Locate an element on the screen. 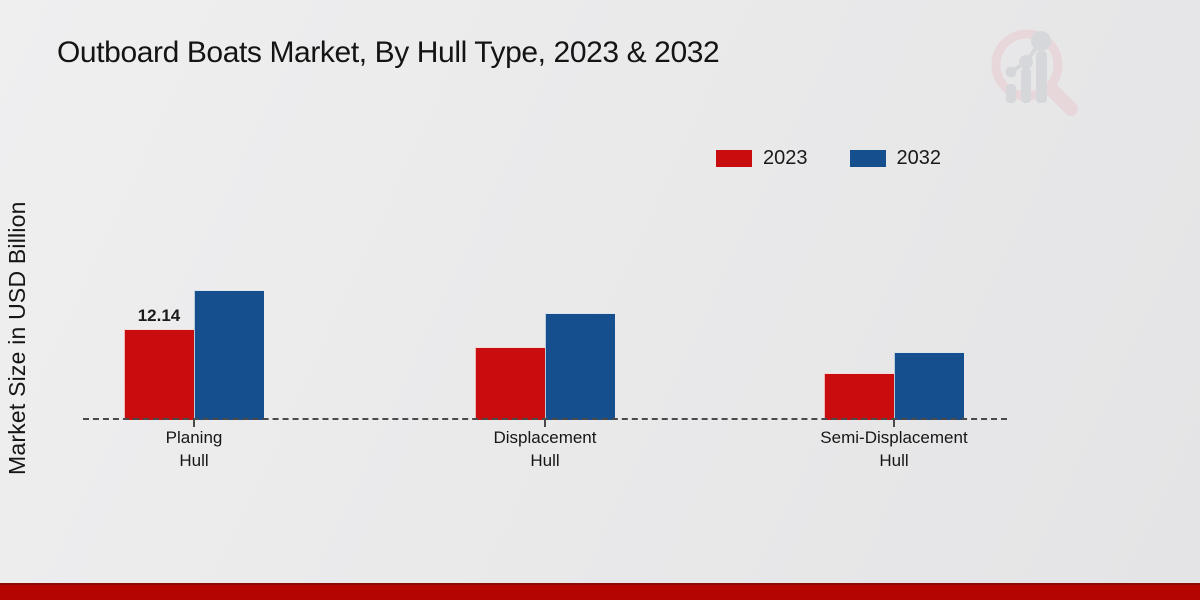 The image size is (1200, 600). legend: 2023 2032 is located at coordinates (828, 158).